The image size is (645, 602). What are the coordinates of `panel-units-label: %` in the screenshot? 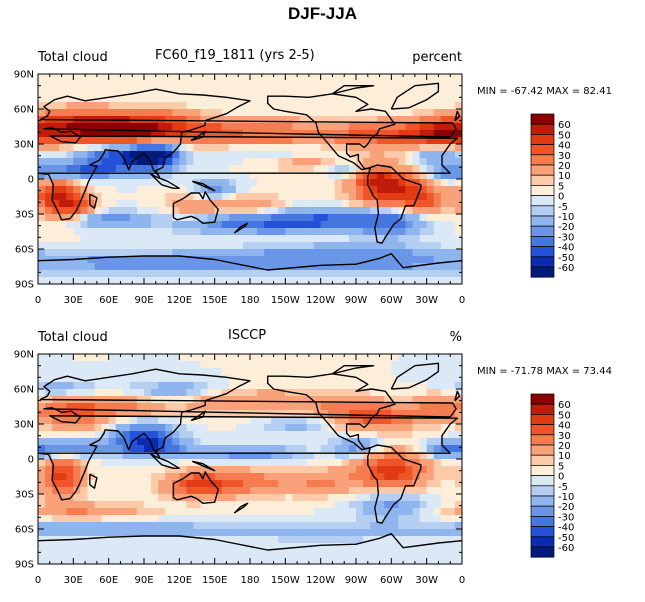 It's located at (455, 337).